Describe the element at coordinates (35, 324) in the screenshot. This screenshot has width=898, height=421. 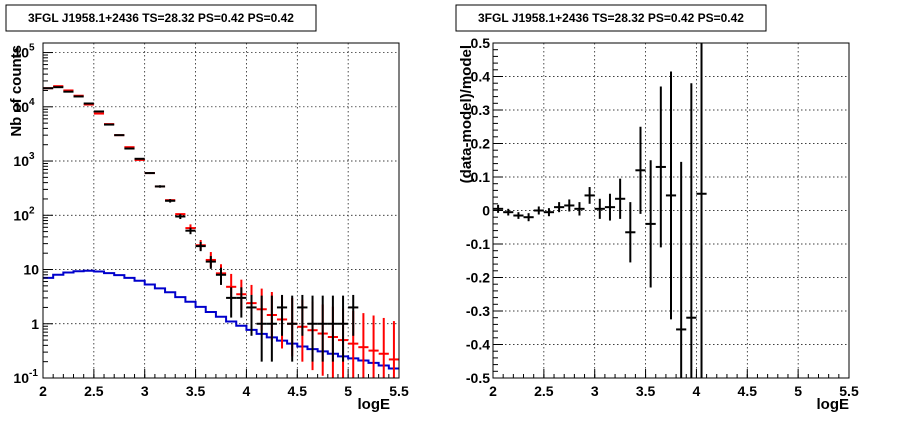
I see `counts-y-tick-label: 1` at that location.